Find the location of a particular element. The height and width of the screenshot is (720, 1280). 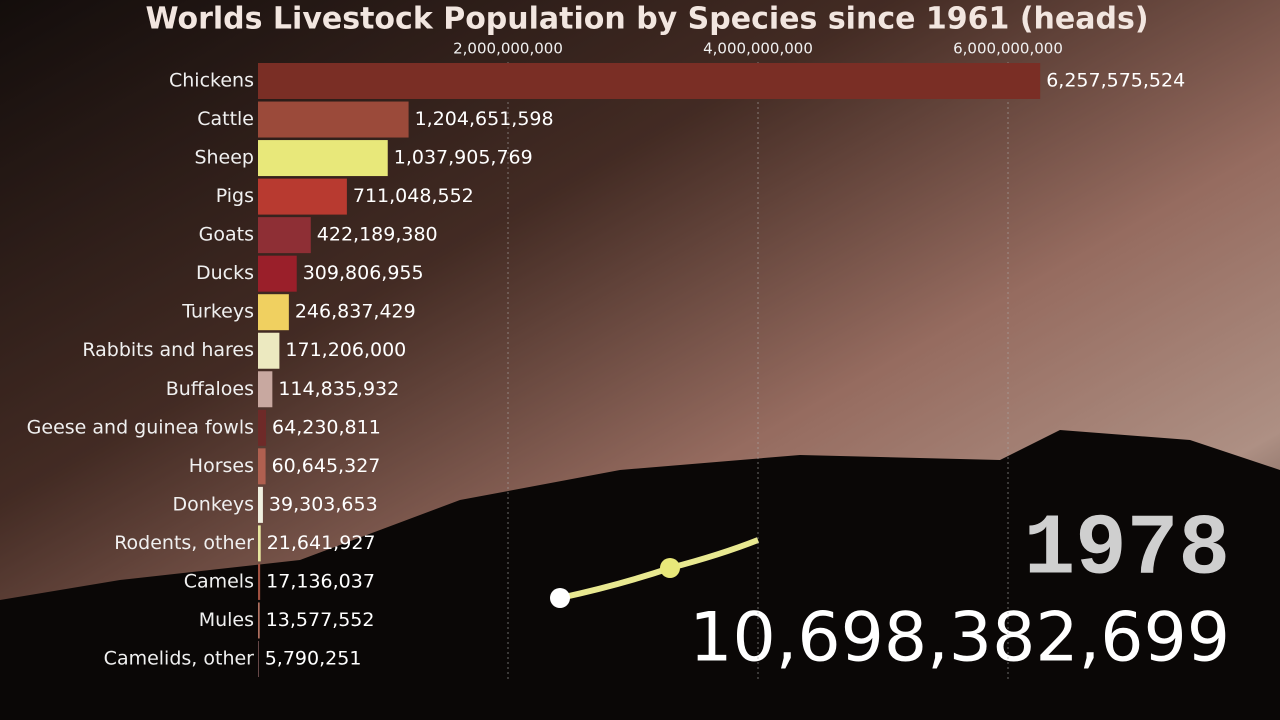

y-tick-label: Donkeys is located at coordinates (213, 504).